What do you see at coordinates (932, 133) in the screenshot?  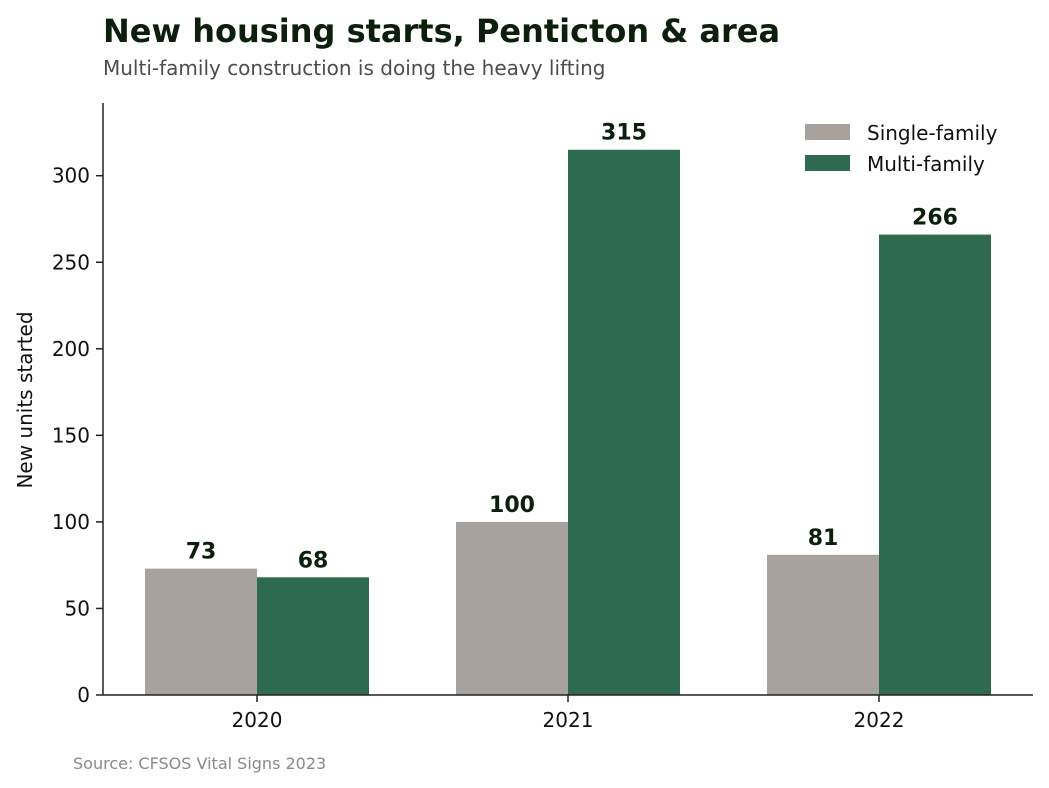 I see `legend-label-single-family: Single-family` at bounding box center [932, 133].